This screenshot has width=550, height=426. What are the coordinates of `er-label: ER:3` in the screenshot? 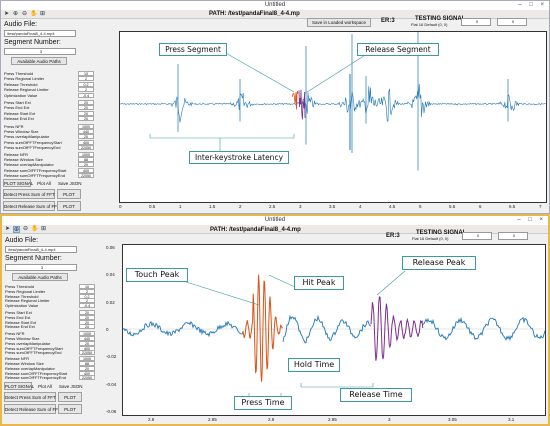 It's located at (388, 21).